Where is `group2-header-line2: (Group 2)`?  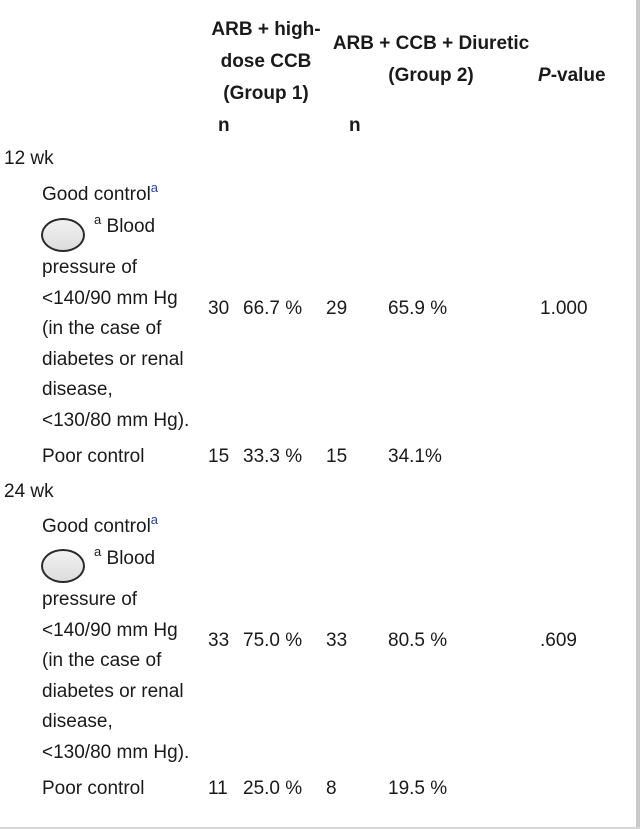
group2-header-line2: (Group 2) is located at coordinates (431, 75).